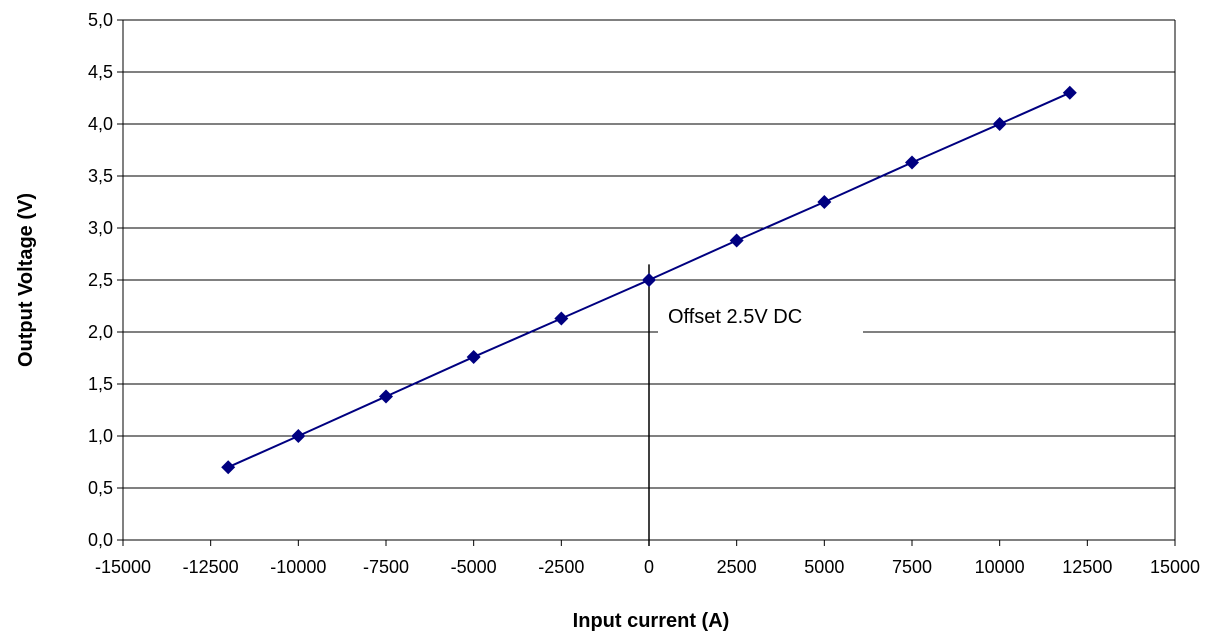 Image resolution: width=1217 pixels, height=642 pixels. Describe the element at coordinates (100, 332) in the screenshot. I see `y-tick-label: 2,0` at that location.